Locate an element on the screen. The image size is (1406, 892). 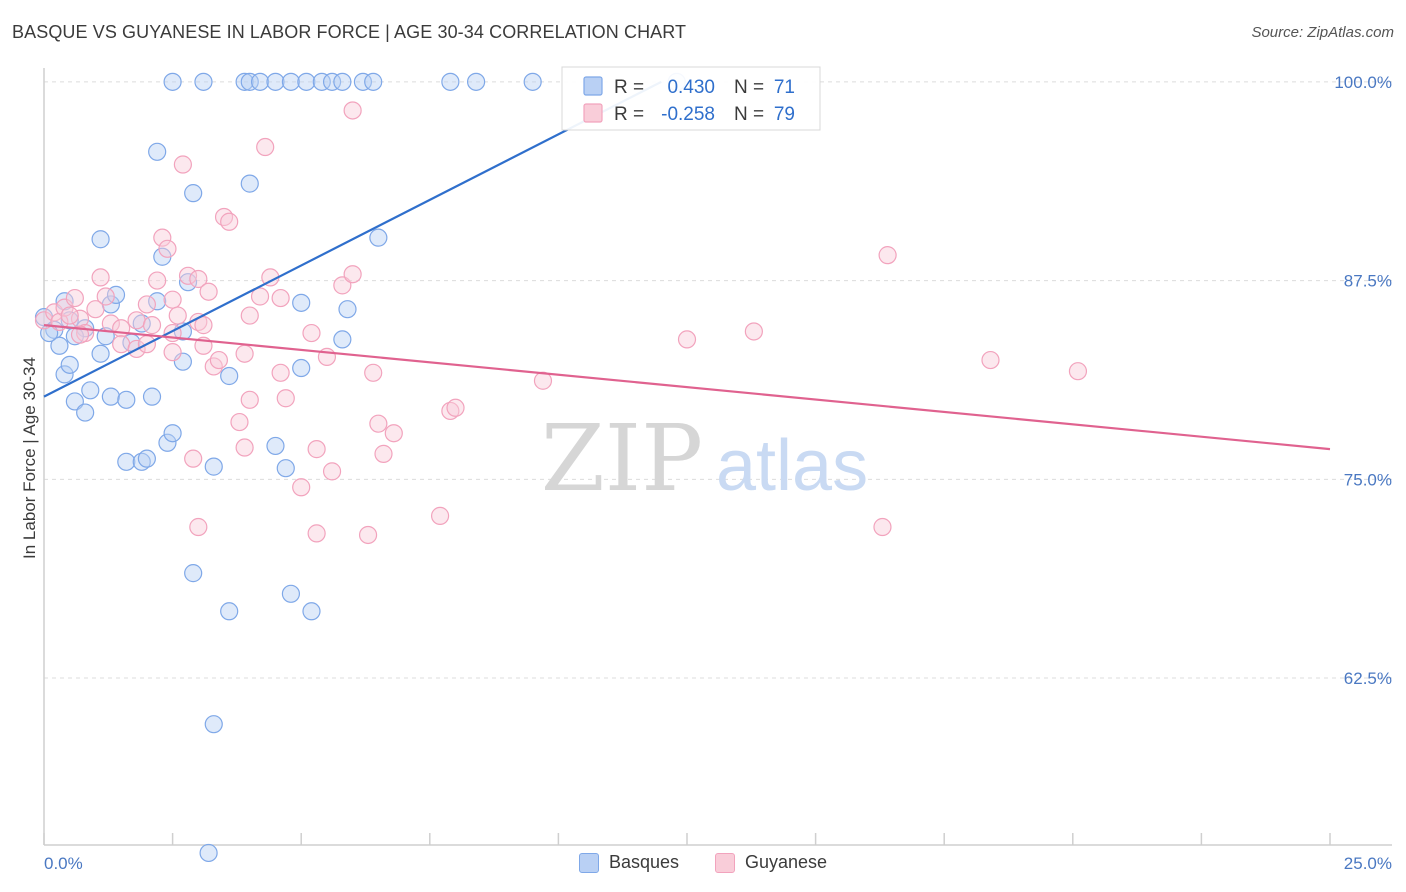
basques-r-label: R = is located at coordinates (629, 87).